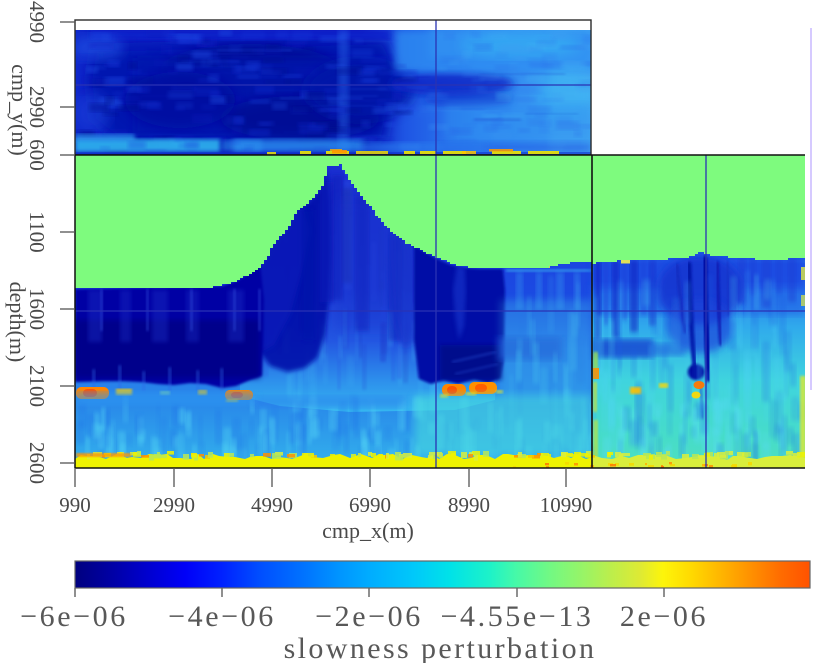 The height and width of the screenshot is (663, 813). I want to click on svg-text: −4.55e−13, so click(516, 616).